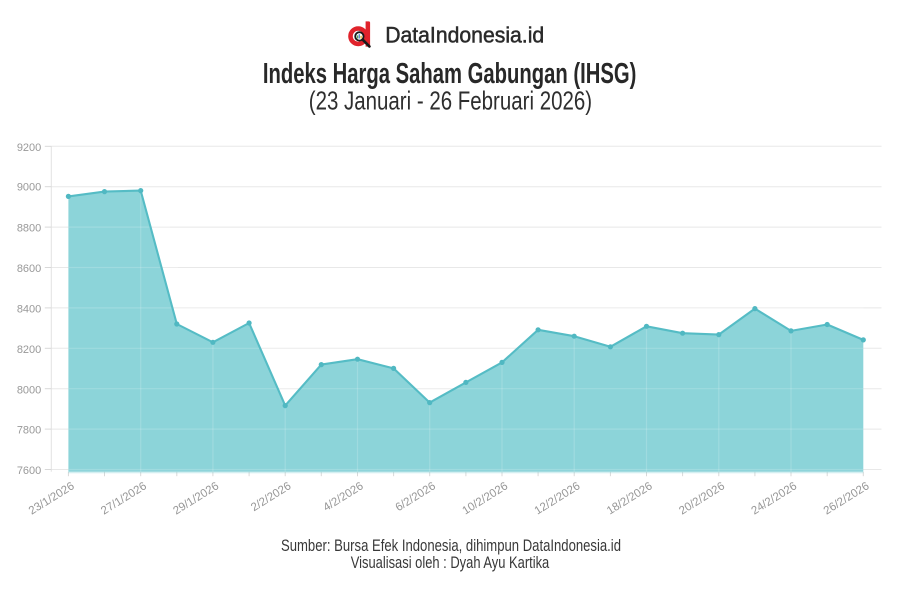 This screenshot has height=600, width=900. I want to click on svg-text: 8000, so click(29, 390).